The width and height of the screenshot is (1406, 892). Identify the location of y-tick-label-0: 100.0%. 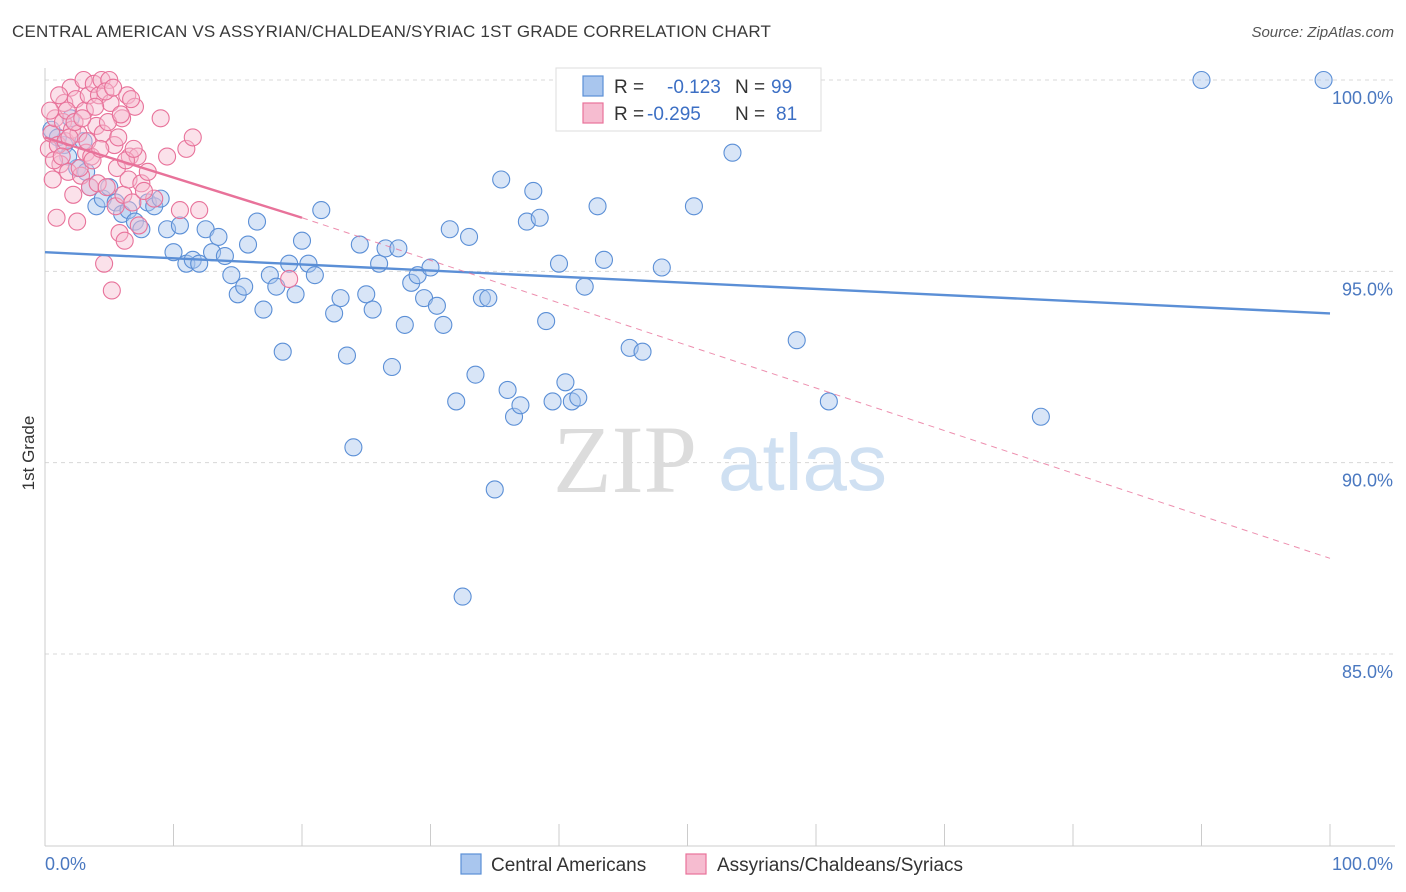
(1362, 98).